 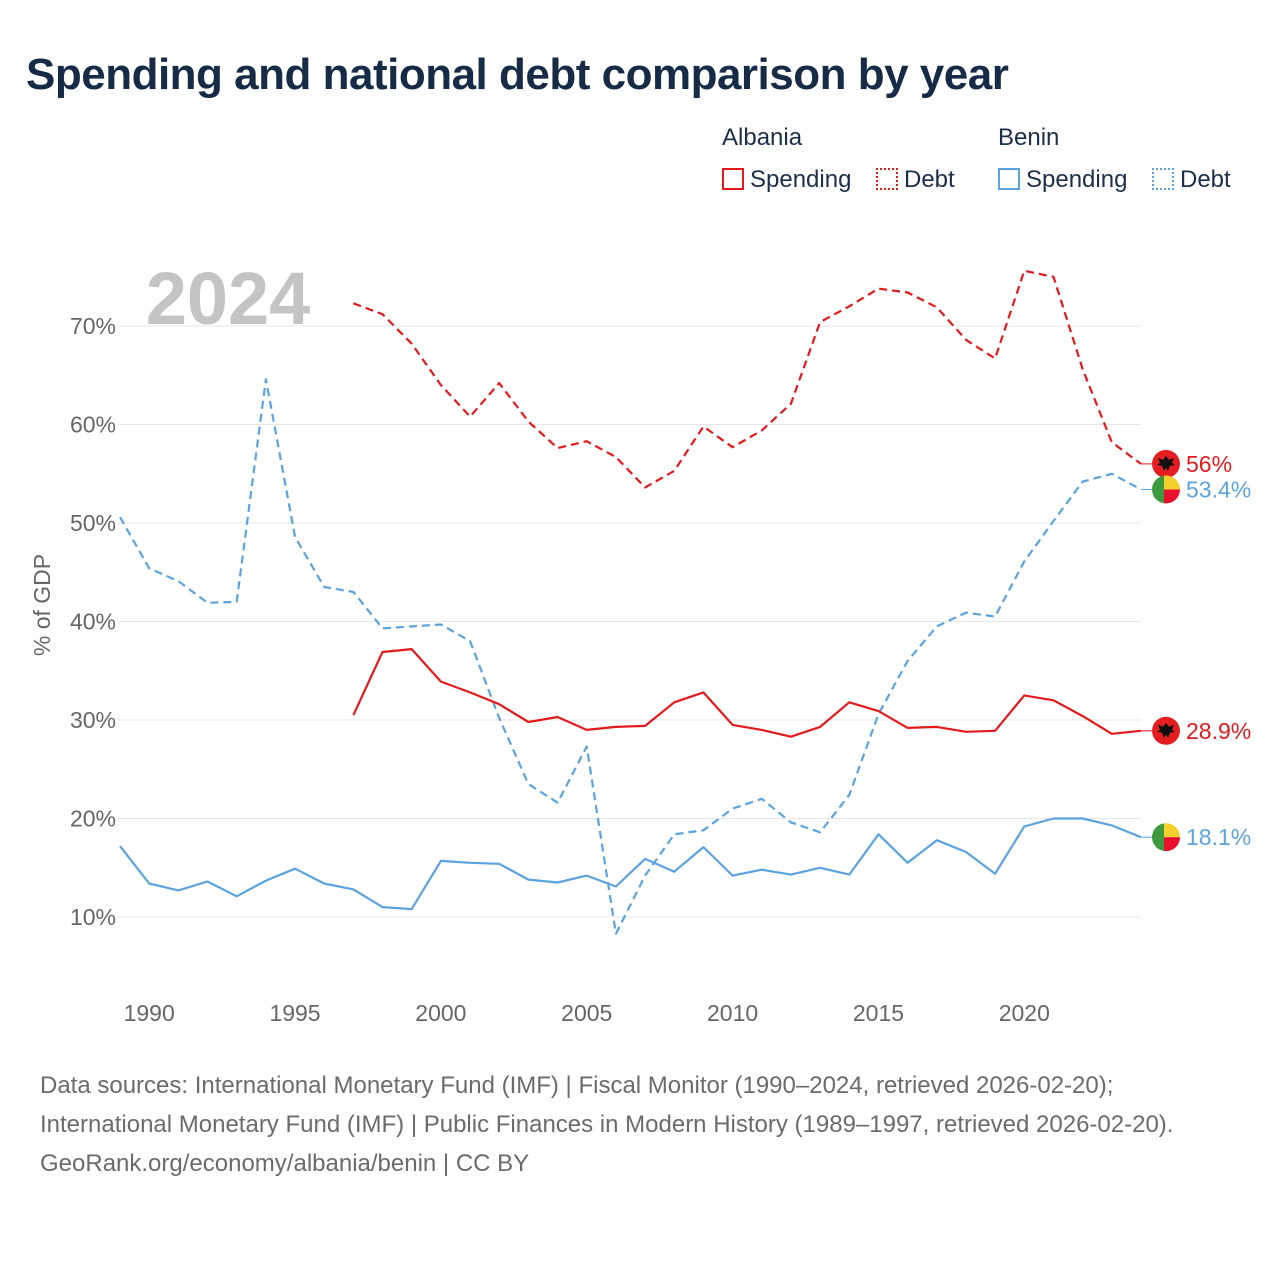 I want to click on year-watermark: 2024, so click(x=228, y=298).